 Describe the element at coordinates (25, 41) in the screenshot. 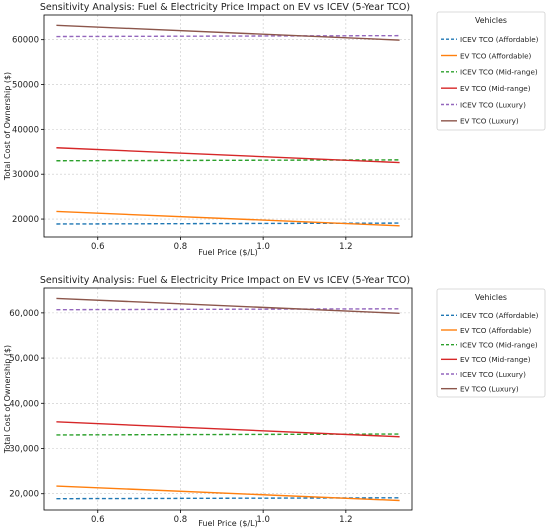

I see `y-tick-label: 60000` at that location.